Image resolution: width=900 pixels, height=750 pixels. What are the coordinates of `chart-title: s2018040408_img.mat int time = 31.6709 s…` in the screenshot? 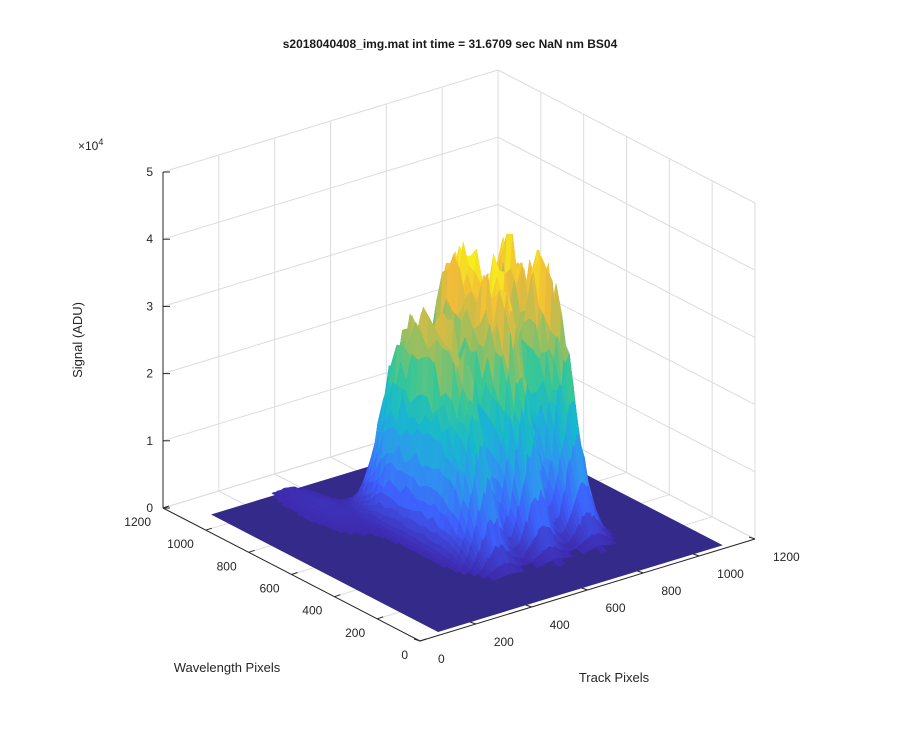 It's located at (450, 44).